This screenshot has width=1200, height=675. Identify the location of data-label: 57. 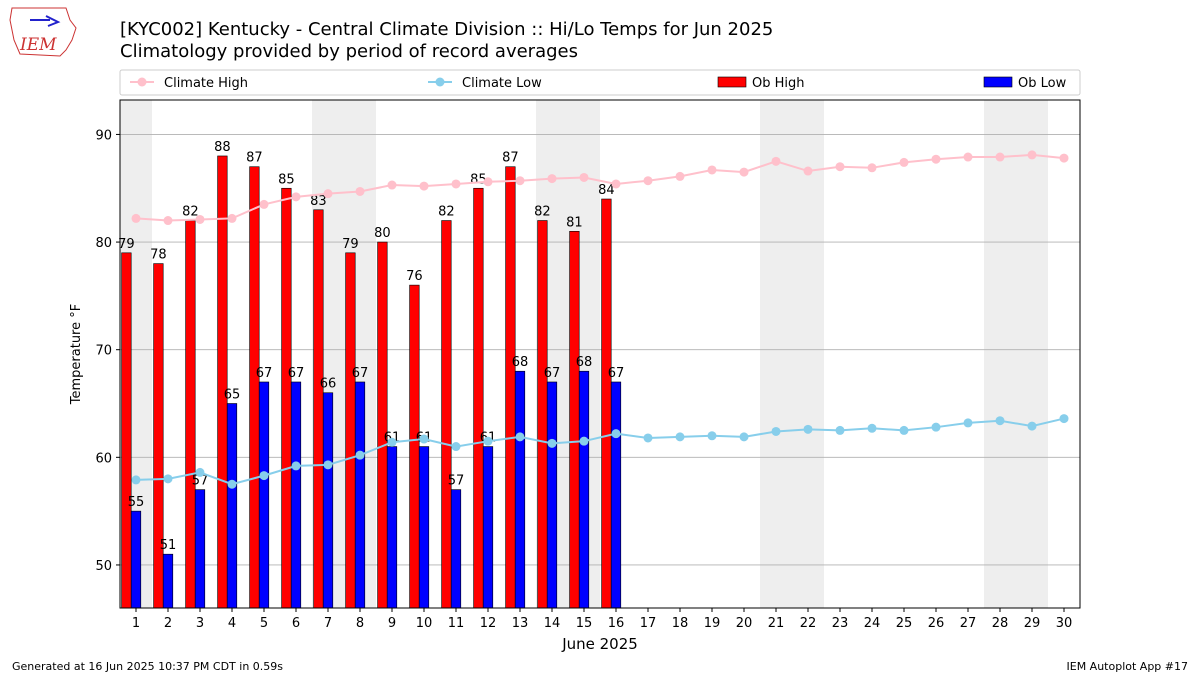
(200, 481).